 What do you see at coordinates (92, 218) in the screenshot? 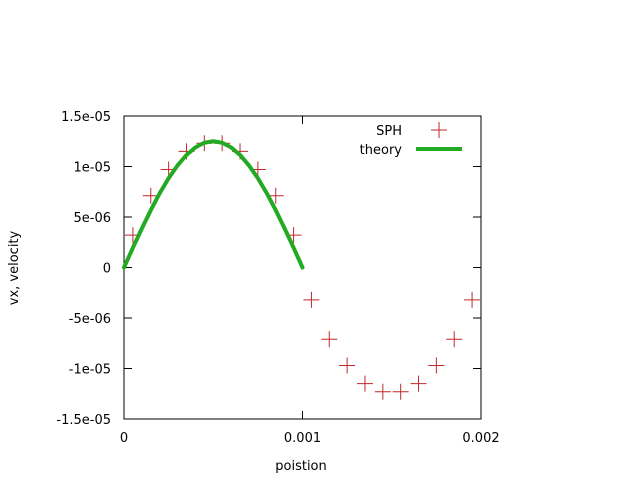
I see `y-tick-label: 5e-06` at bounding box center [92, 218].